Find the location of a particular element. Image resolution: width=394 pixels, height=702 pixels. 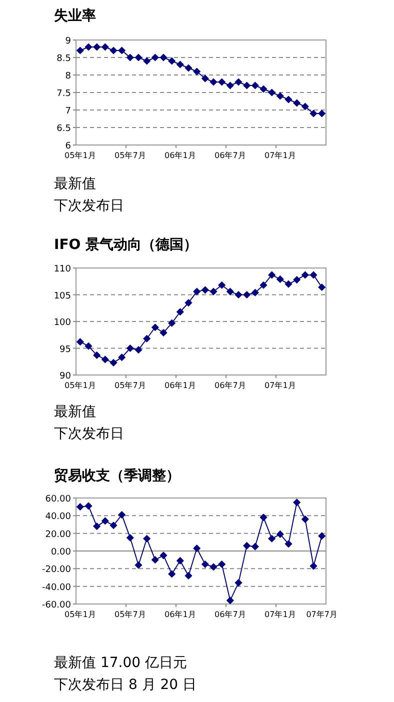

x-tick-label: 07年7月 is located at coordinates (322, 614).